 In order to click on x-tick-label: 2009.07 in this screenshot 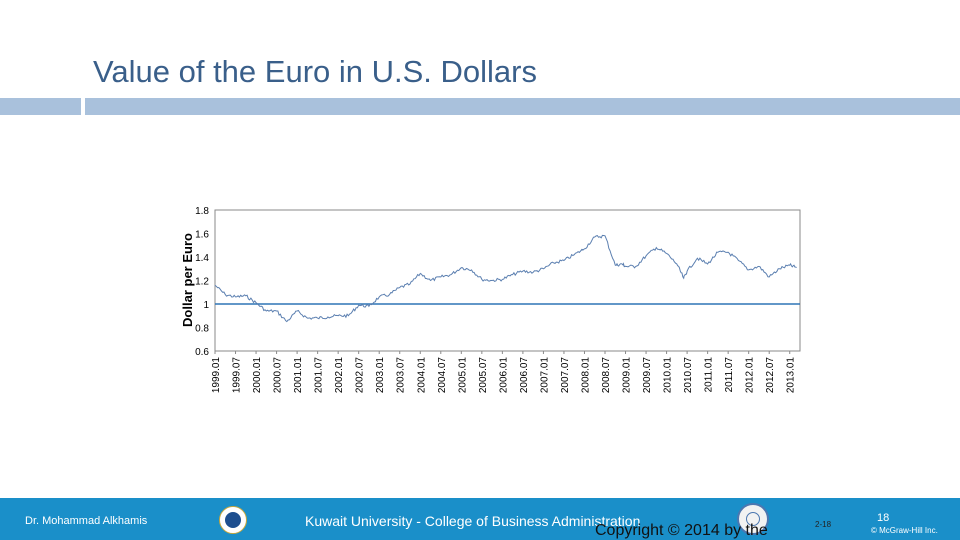, I will do `click(647, 375)`.